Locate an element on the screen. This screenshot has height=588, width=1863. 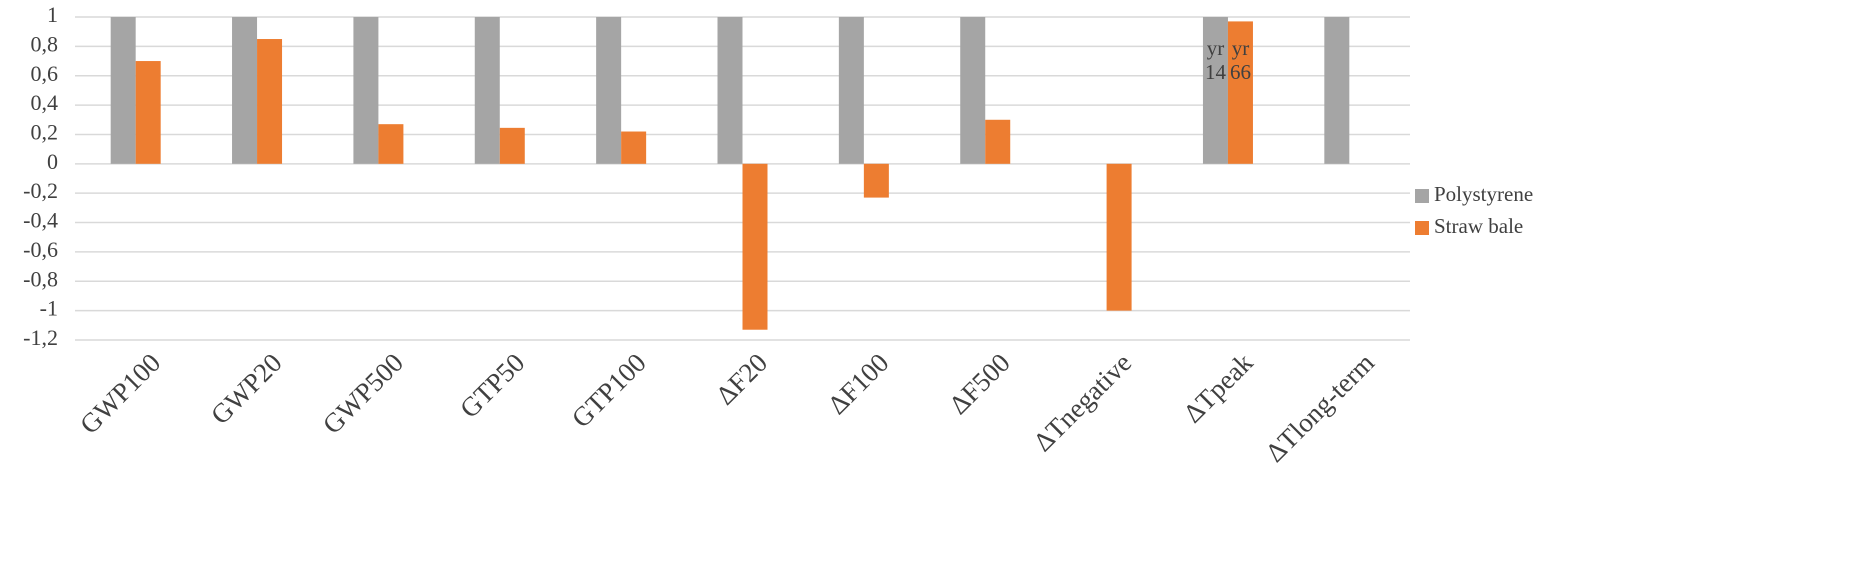
x-tick-label: GWP500 is located at coordinates (363, 393).